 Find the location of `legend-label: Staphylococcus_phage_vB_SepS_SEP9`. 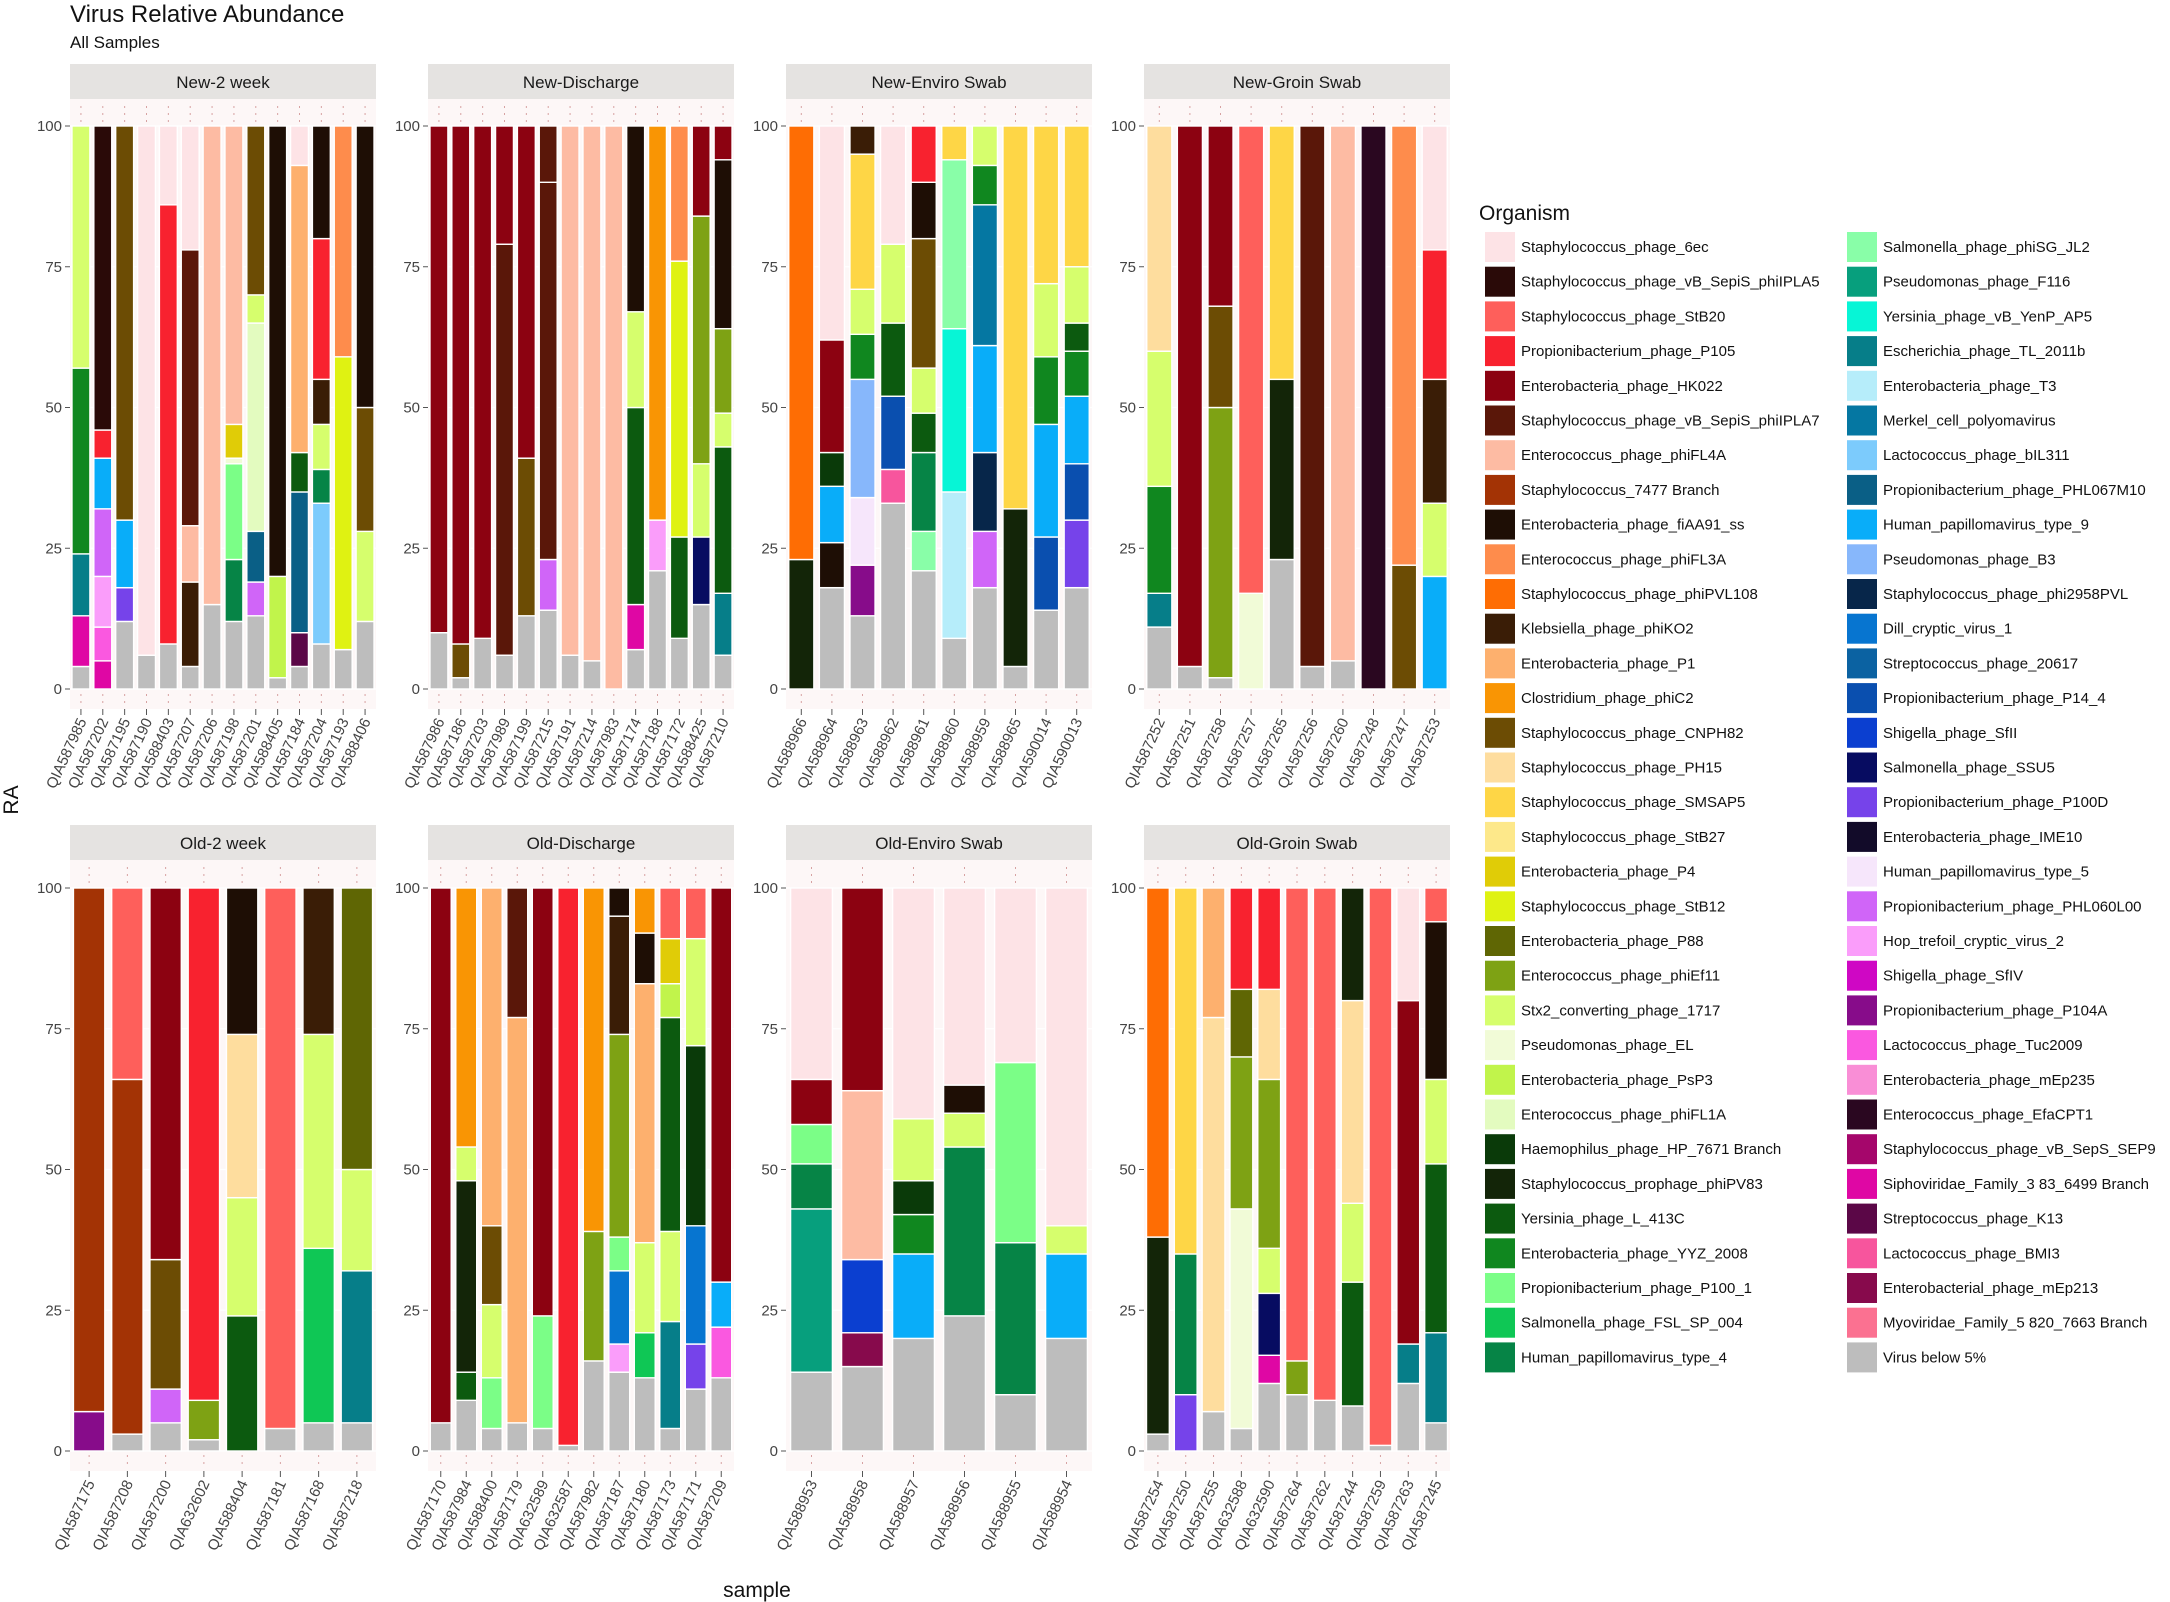

legend-label: Staphylococcus_phage_vB_SepS_SEP9 is located at coordinates (2019, 1149).